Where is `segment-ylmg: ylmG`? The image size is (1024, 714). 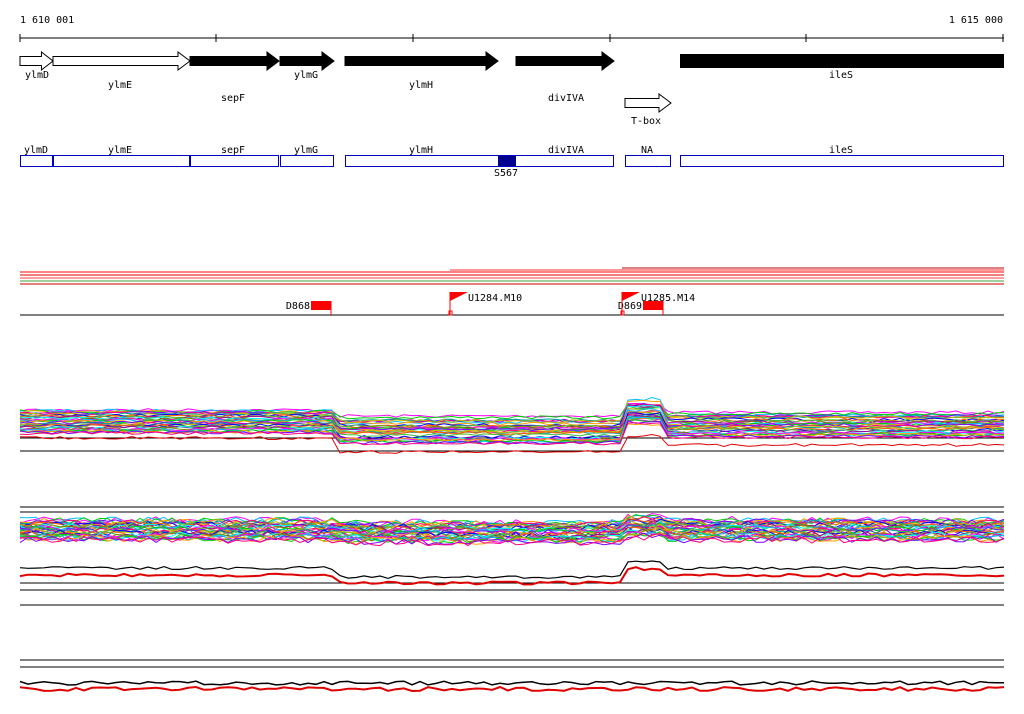 segment-ylmg: ylmG is located at coordinates (307, 156).